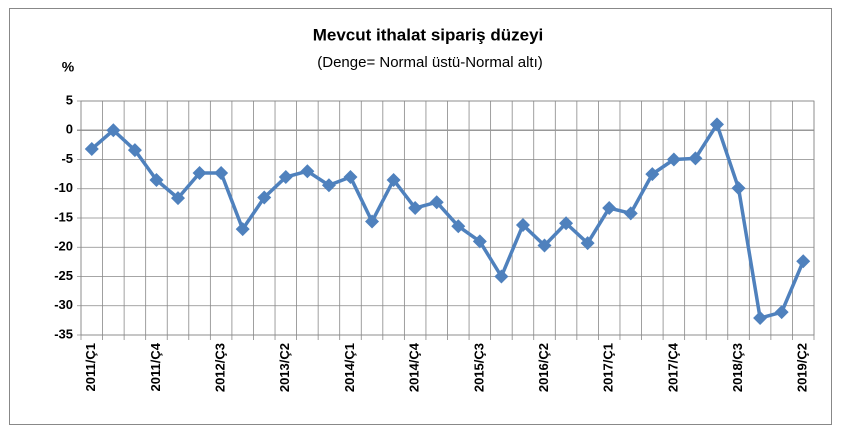 This screenshot has height=433, width=842. What do you see at coordinates (63, 304) in the screenshot?
I see `y-tick-label: -30` at bounding box center [63, 304].